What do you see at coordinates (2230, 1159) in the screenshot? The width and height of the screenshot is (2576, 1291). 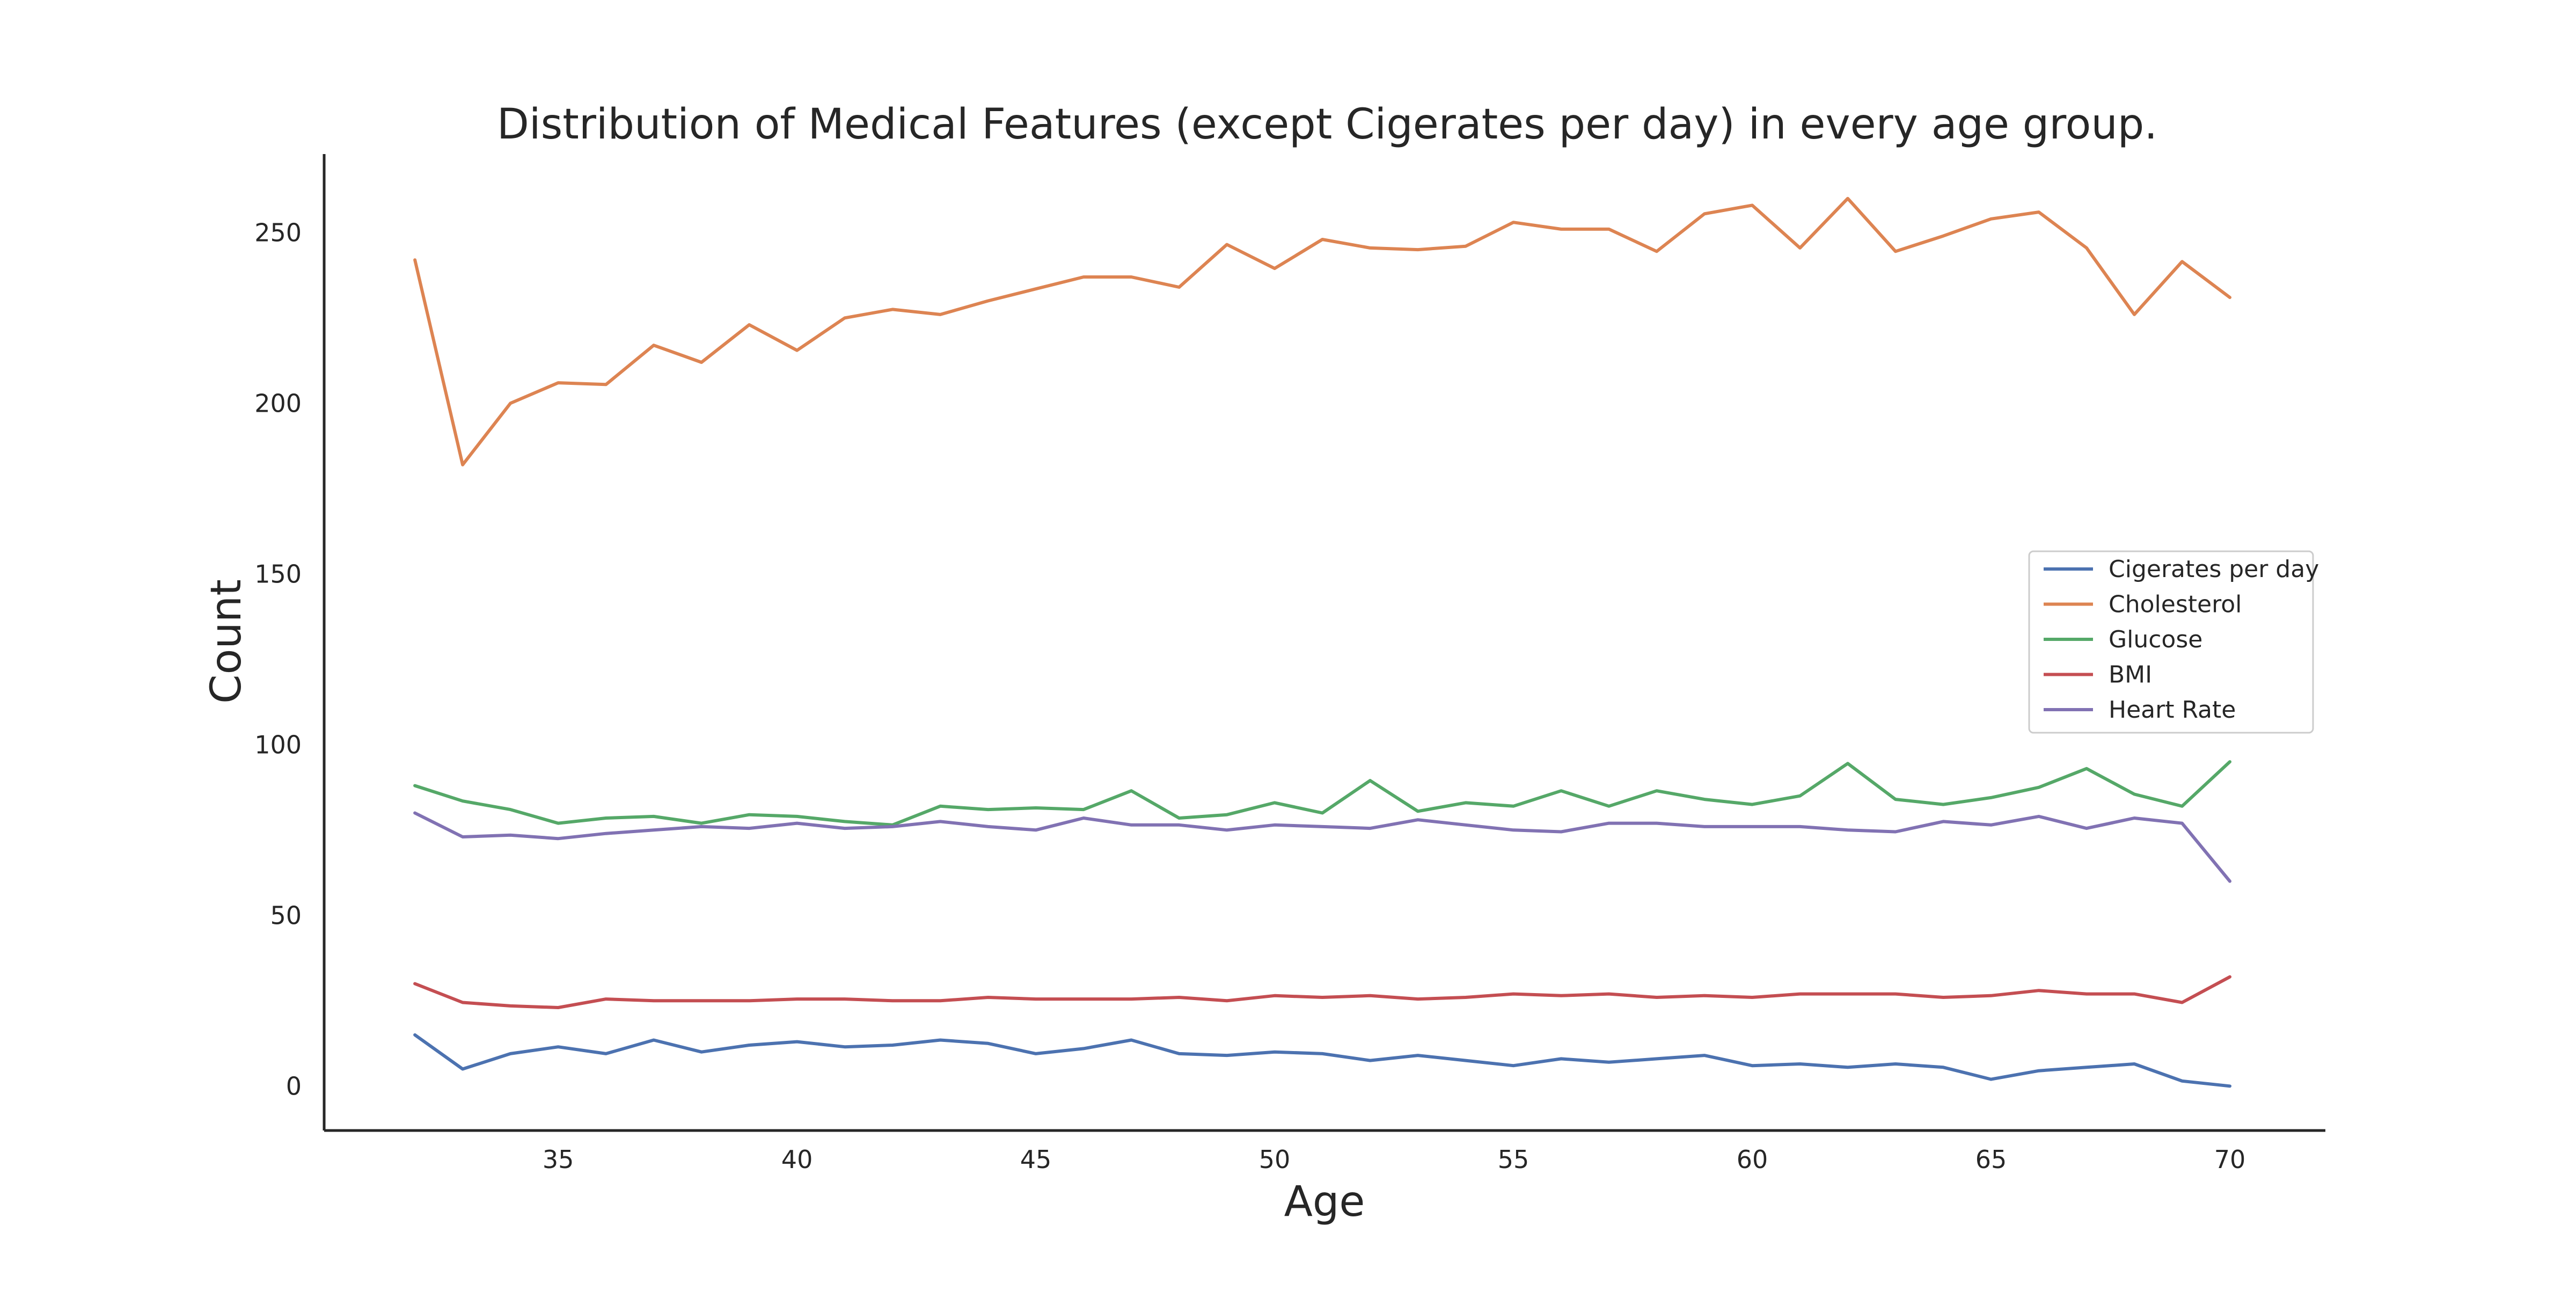 I see `x-tick-label: 70` at bounding box center [2230, 1159].